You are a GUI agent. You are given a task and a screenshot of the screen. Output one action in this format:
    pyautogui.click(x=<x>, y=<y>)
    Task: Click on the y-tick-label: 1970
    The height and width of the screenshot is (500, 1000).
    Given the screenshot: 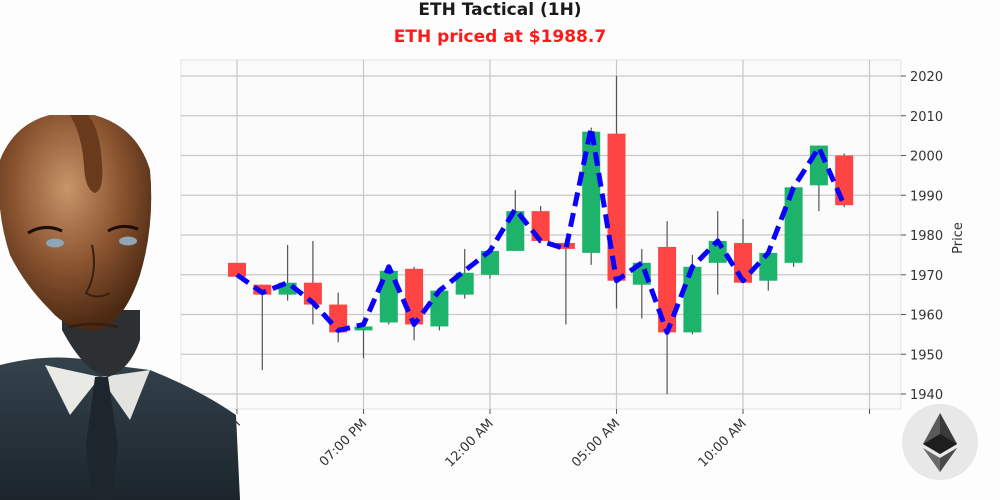 What is the action you would take?
    pyautogui.click(x=926, y=276)
    